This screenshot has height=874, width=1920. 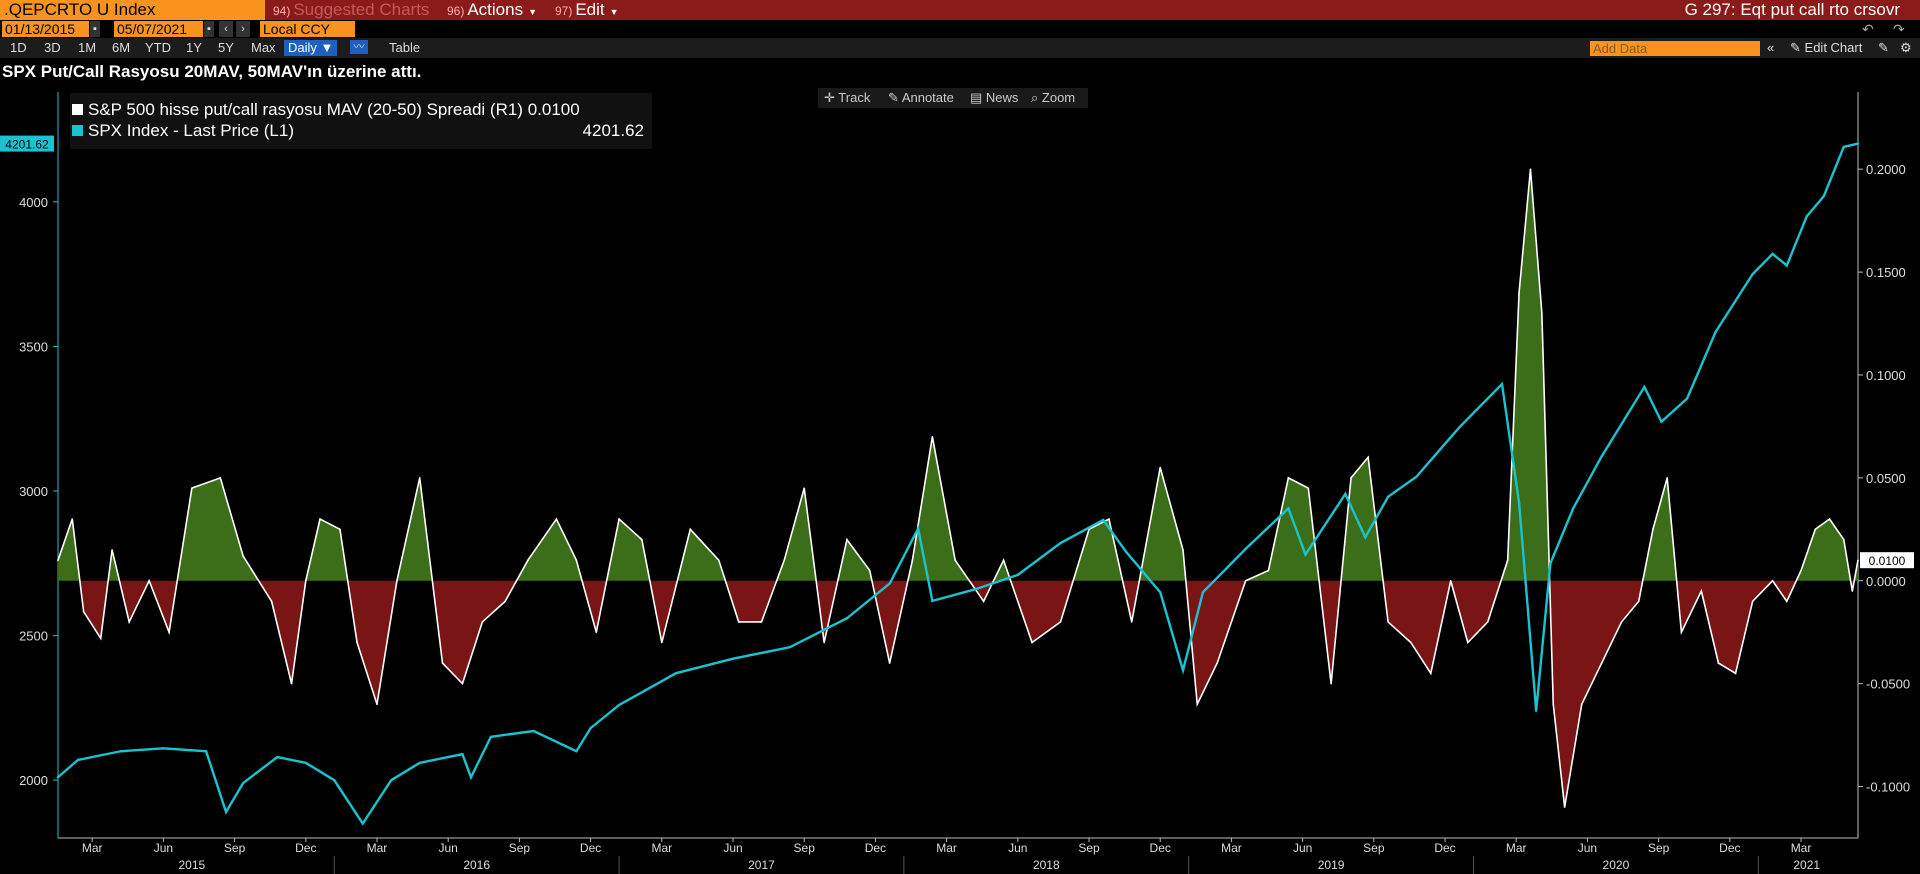 I want to click on actions-menu: 96) Actions ▼, so click(x=492, y=9).